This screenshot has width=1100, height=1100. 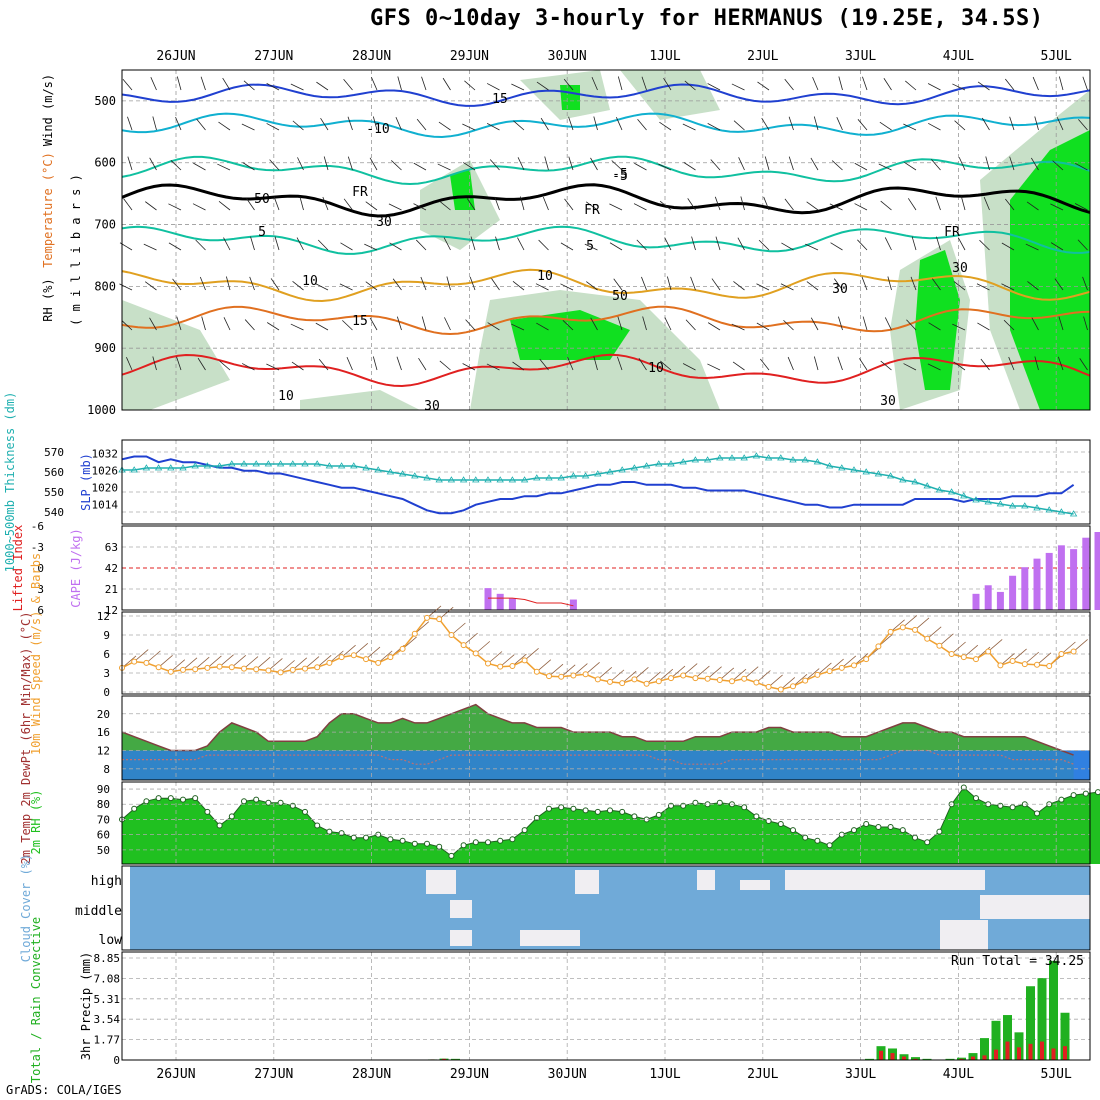 I want to click on li-tick-label: 0, so click(x=40, y=568).